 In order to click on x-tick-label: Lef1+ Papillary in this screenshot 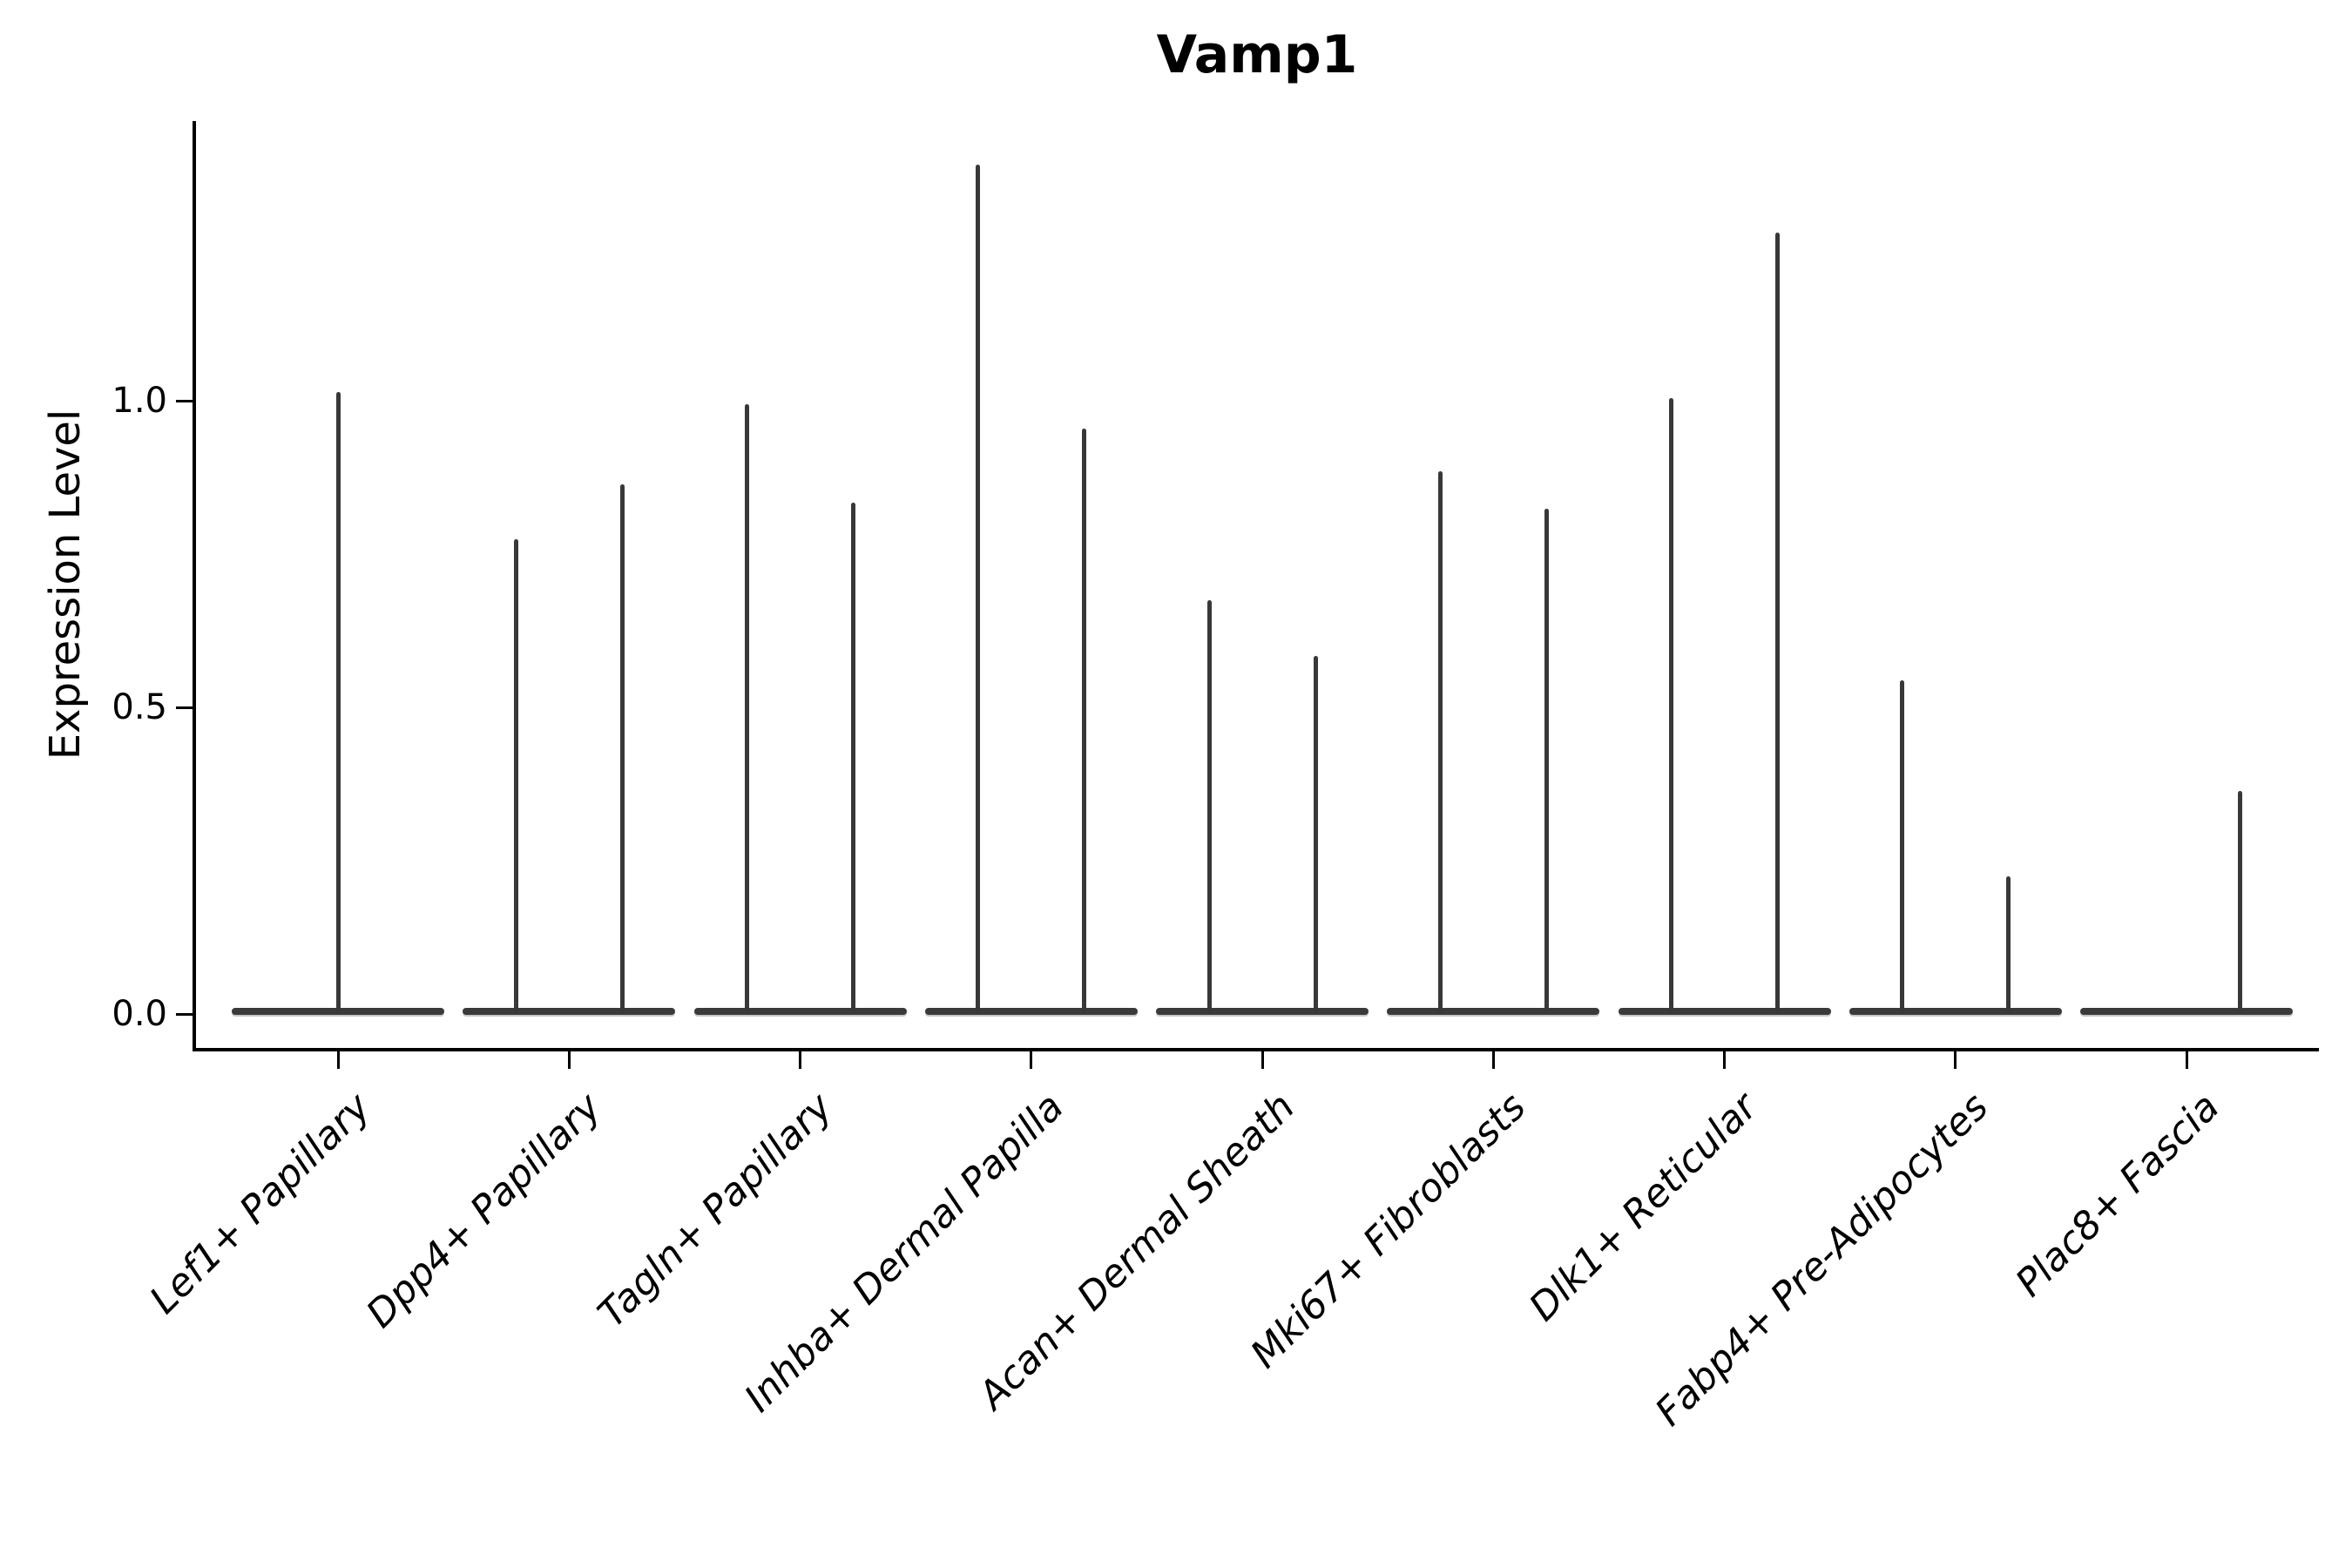, I will do `click(260, 1204)`.